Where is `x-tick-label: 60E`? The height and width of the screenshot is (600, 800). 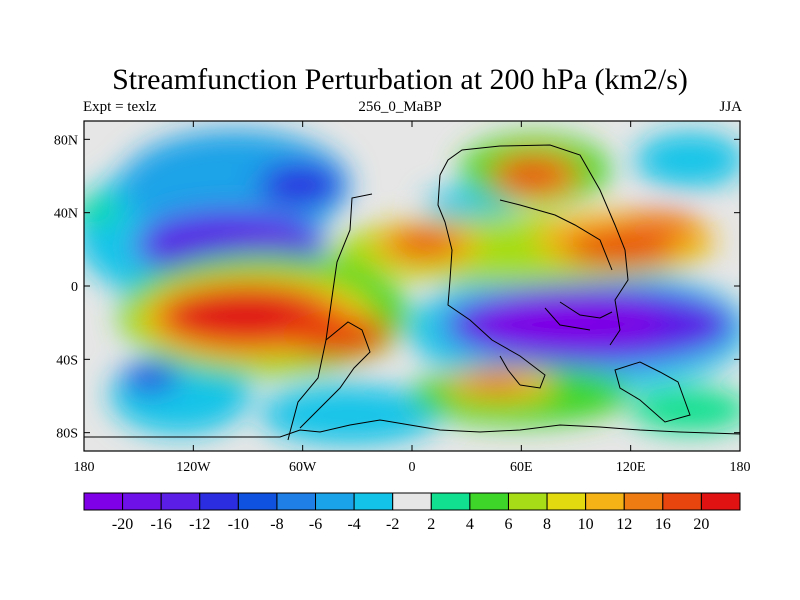
x-tick-label: 60E is located at coordinates (521, 467).